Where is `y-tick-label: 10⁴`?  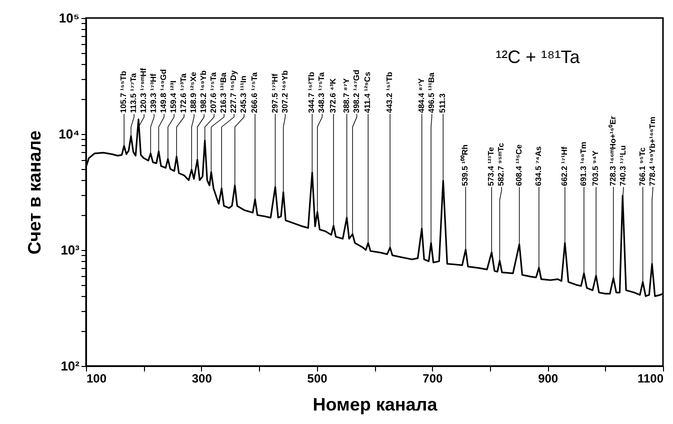 y-tick-label: 10⁴ is located at coordinates (69, 134).